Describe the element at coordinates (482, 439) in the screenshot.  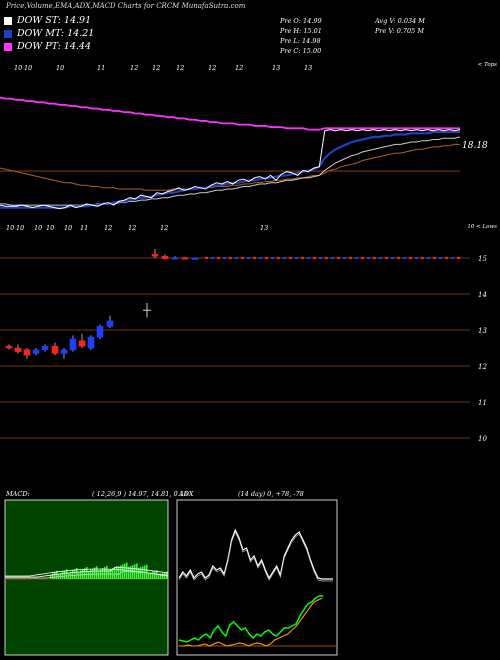
I see `price-axis-tick: 10` at that location.